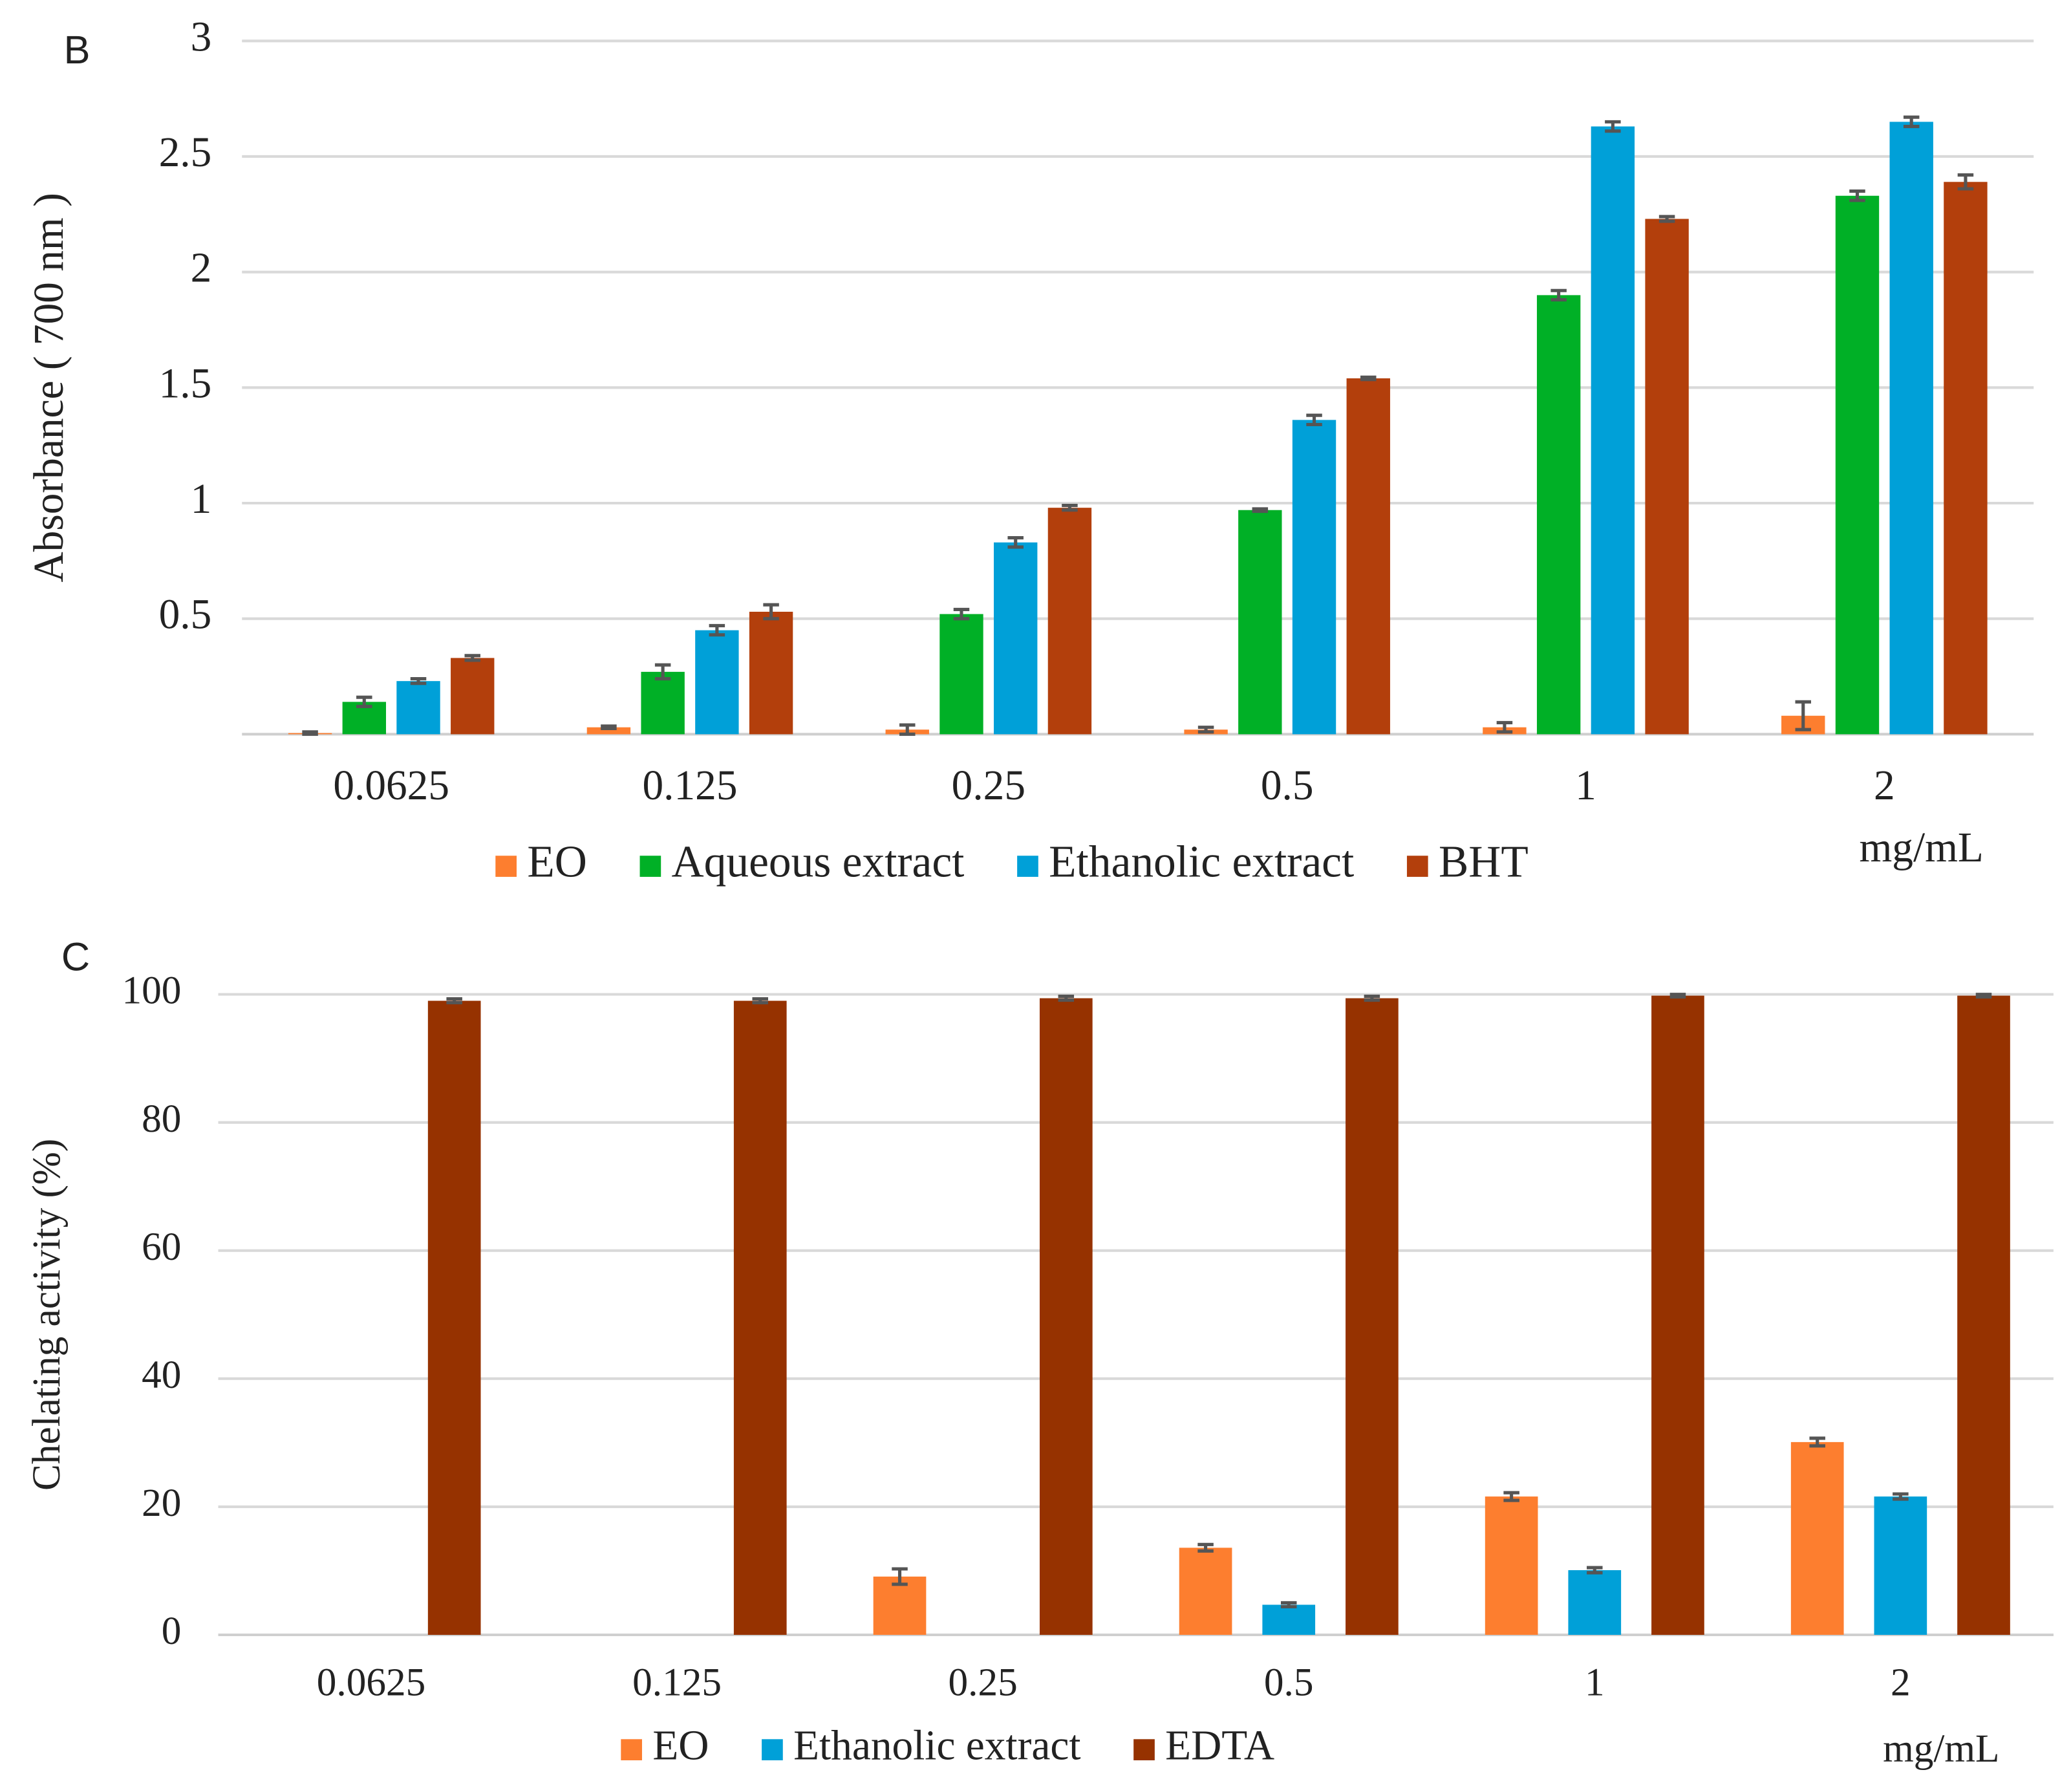  I want to click on y-tick-label: 3, so click(202, 37).